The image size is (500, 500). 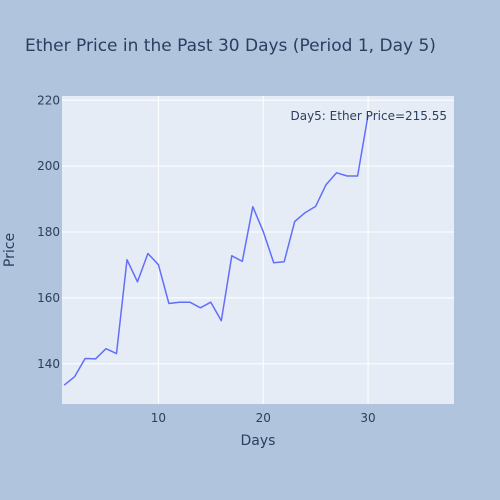 What do you see at coordinates (48, 100) in the screenshot?
I see `y-tick-label-220: 220` at bounding box center [48, 100].